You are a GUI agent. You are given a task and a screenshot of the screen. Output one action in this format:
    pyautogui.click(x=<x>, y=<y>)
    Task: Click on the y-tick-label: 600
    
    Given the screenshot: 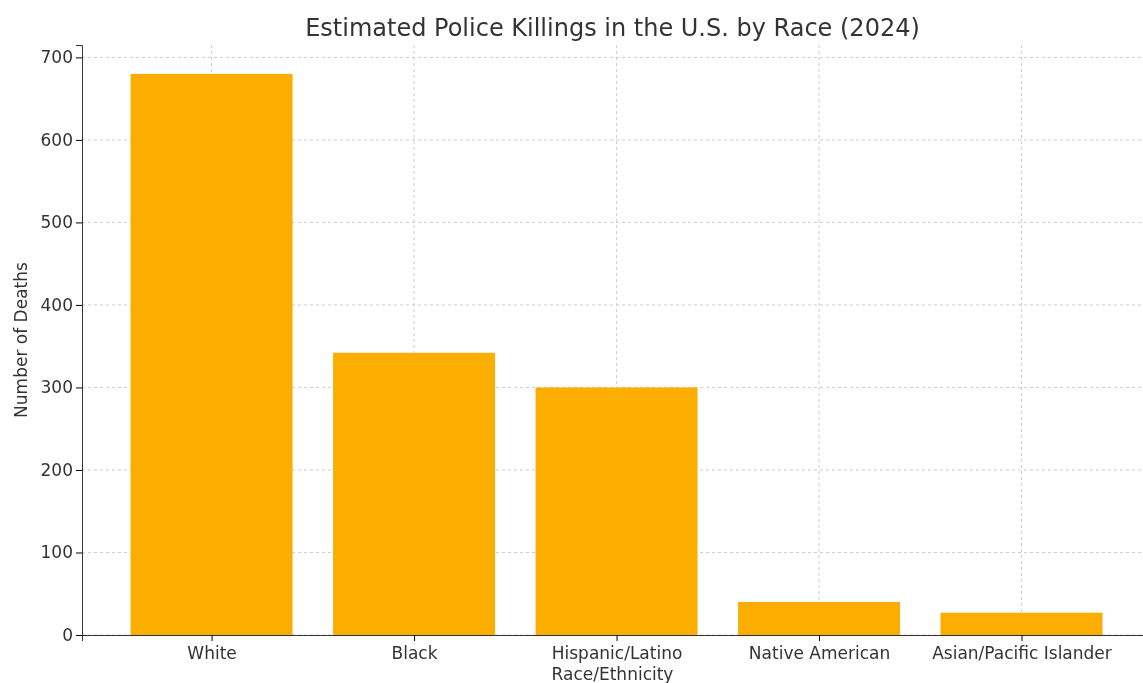 What is the action you would take?
    pyautogui.click(x=56, y=139)
    